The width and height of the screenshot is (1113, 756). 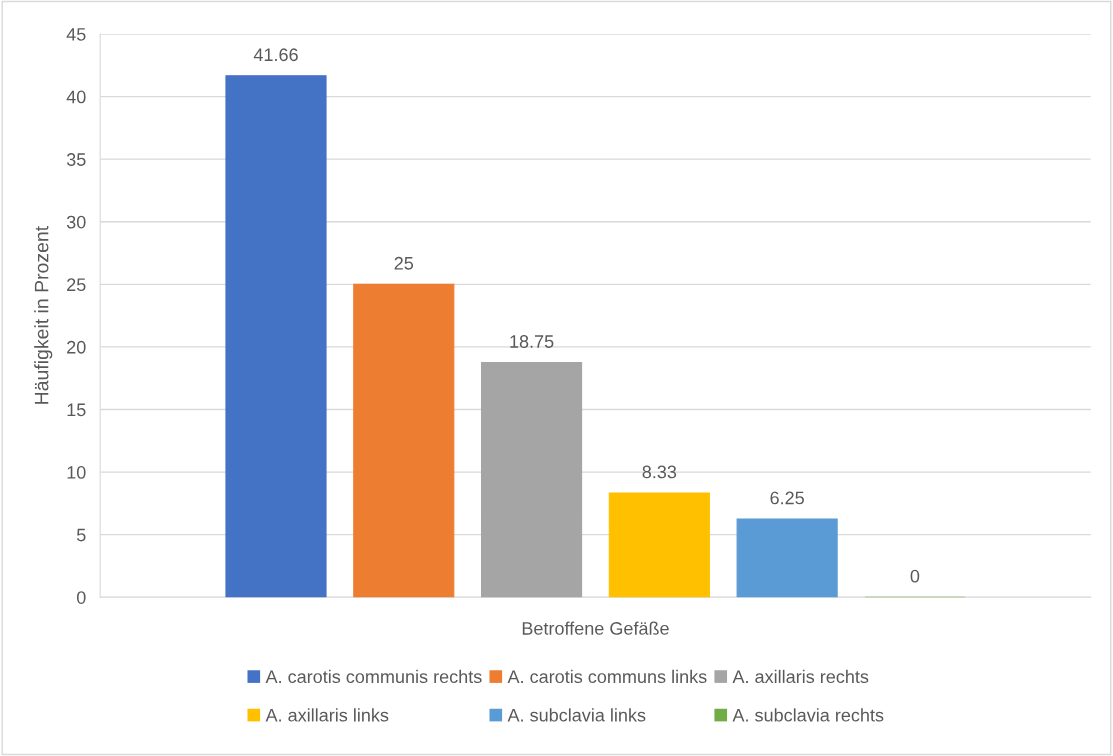 I want to click on y-tick-label: 15, so click(x=76, y=410).